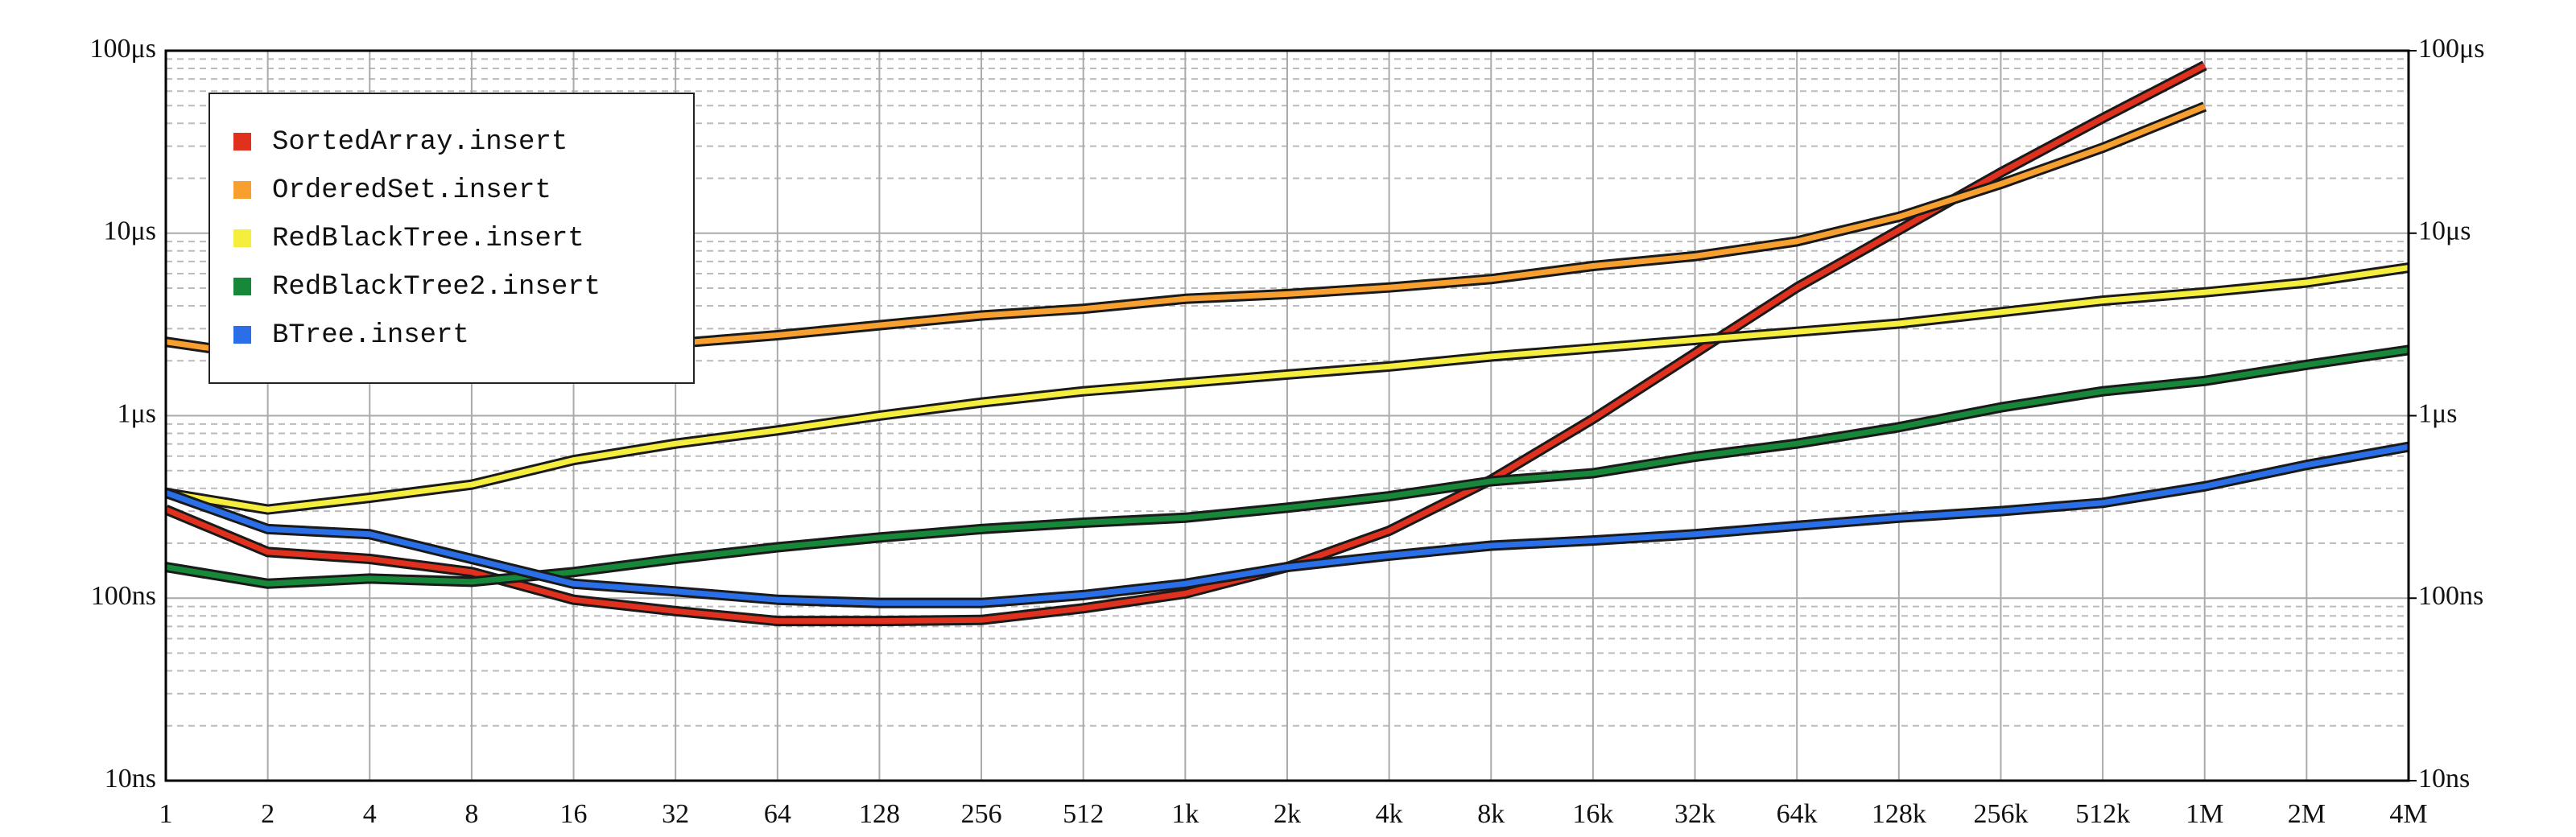  Describe the element at coordinates (428, 239) in the screenshot. I see `legend-label: RedBlackTree.insert` at that location.